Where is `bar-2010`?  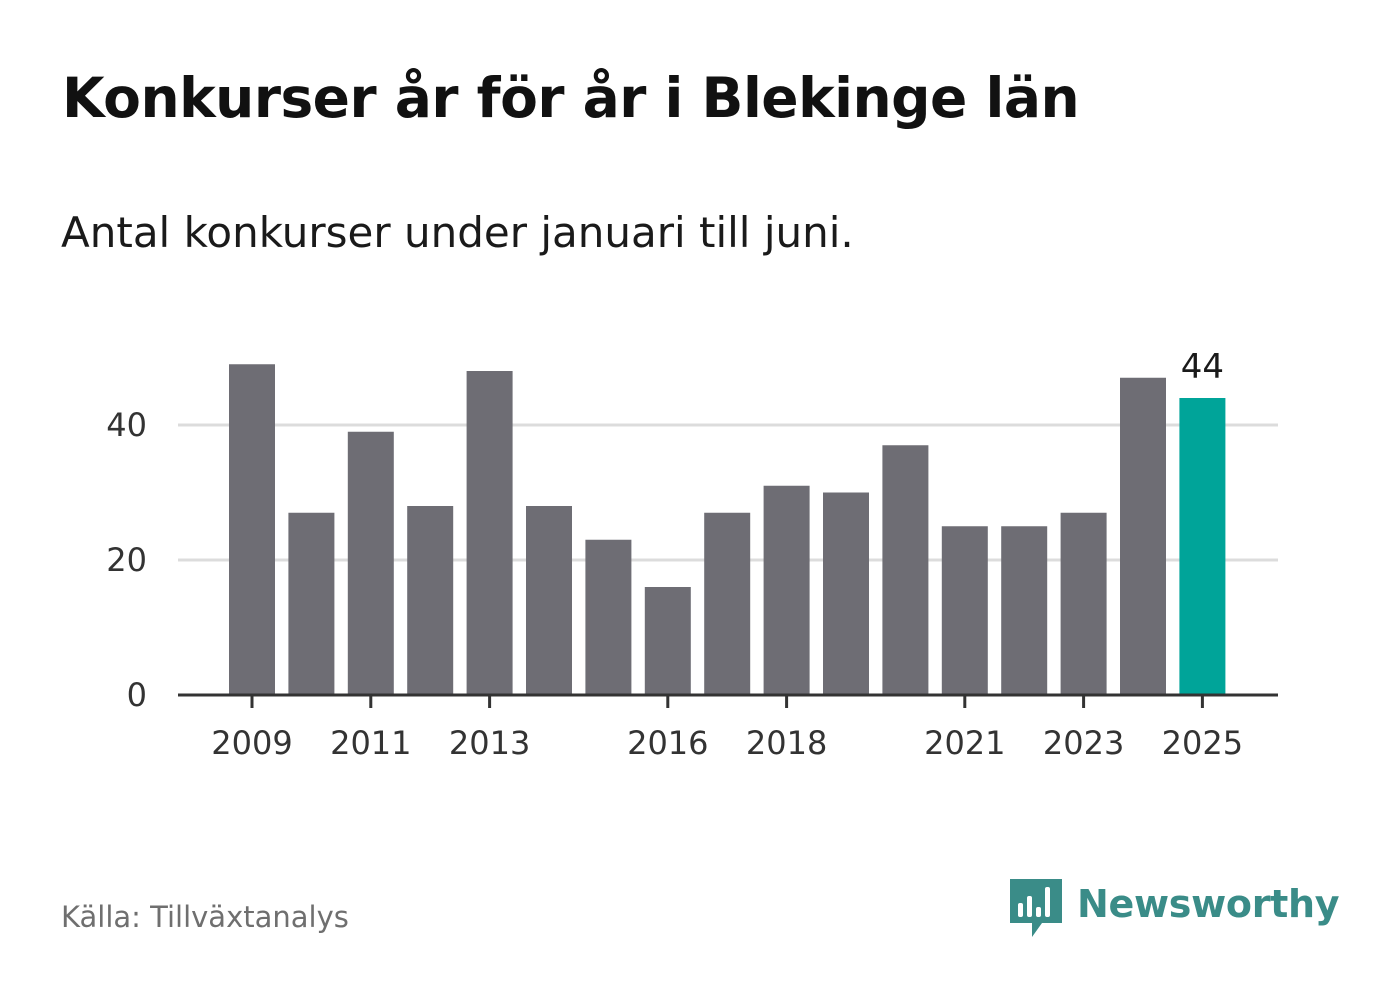 bar-2010 is located at coordinates (311, 603).